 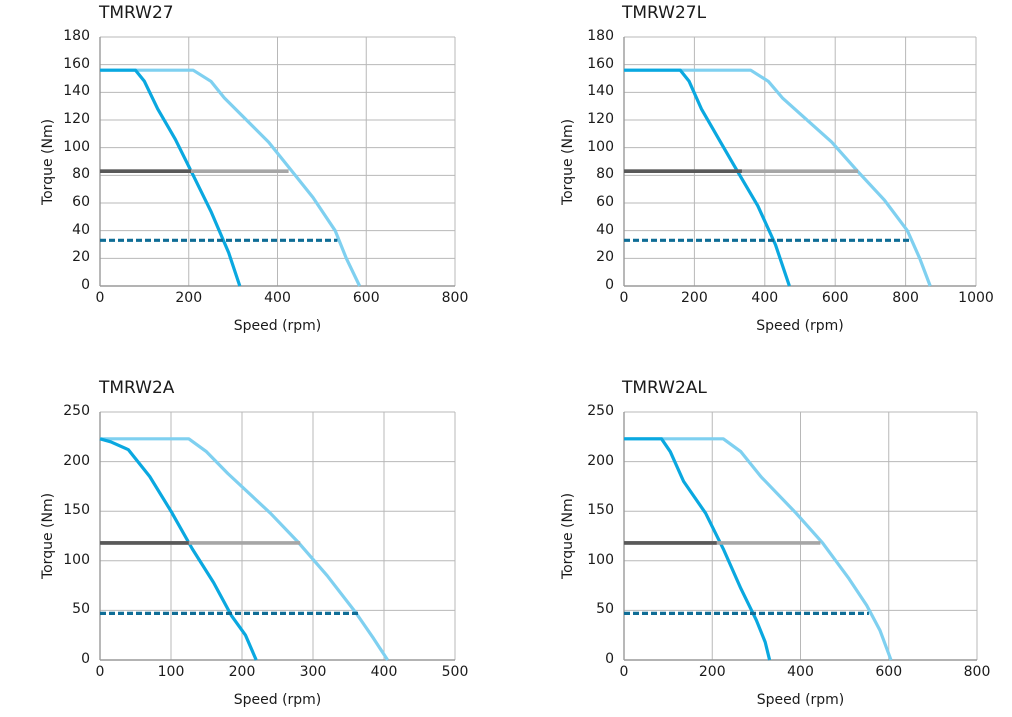 I want to click on chart-title: TMRW2A, so click(x=137, y=388).